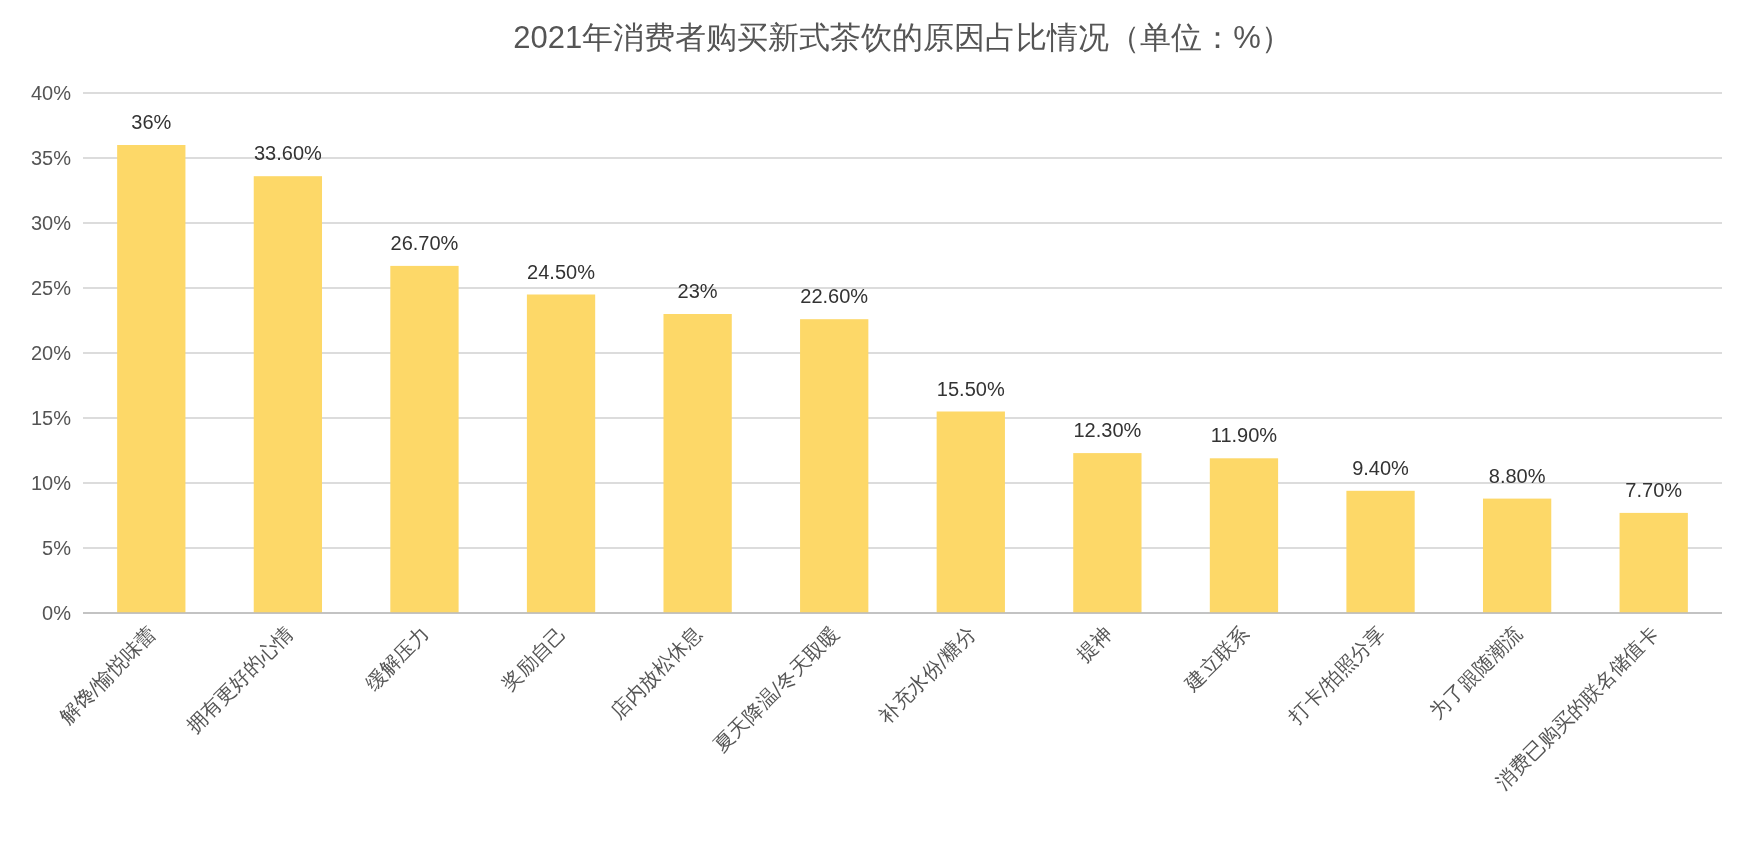 The width and height of the screenshot is (1744, 846). What do you see at coordinates (1216, 658) in the screenshot?
I see `x-tick-label: 建立联系` at bounding box center [1216, 658].